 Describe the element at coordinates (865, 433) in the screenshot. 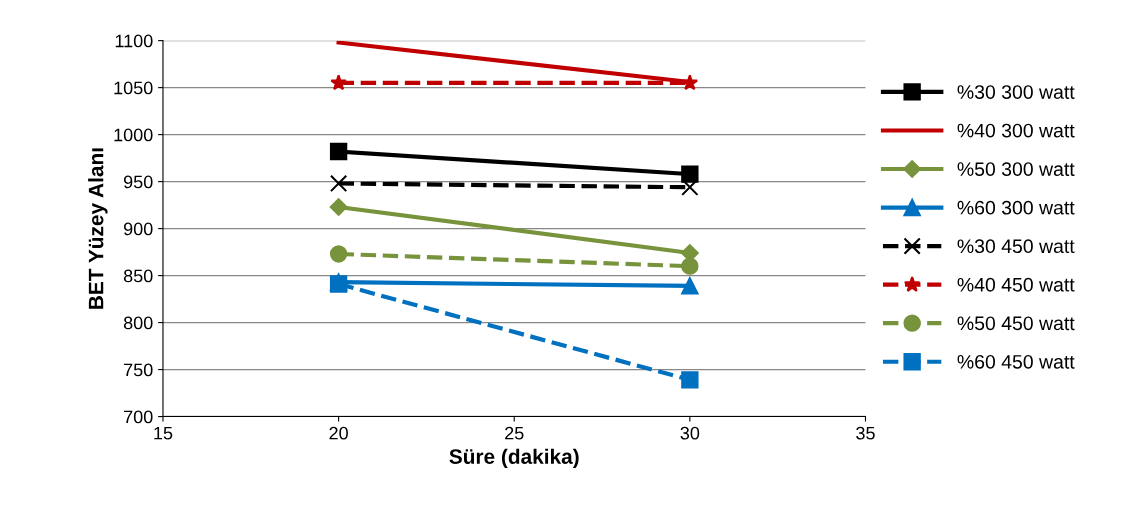

I see `x-tick-label: 35` at that location.